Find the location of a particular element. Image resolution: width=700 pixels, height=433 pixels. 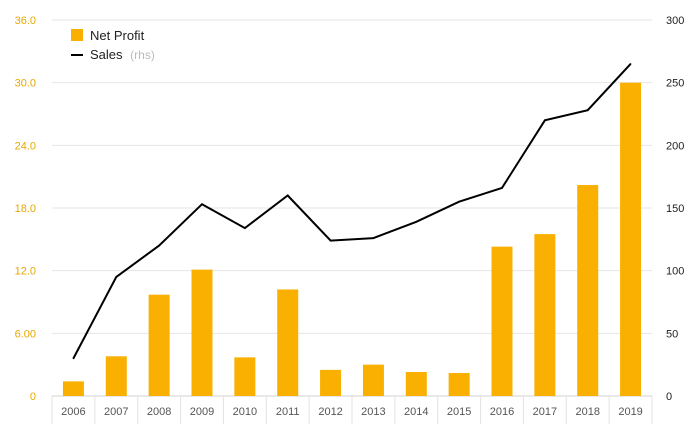

x-tick-label: 2016 is located at coordinates (502, 412).